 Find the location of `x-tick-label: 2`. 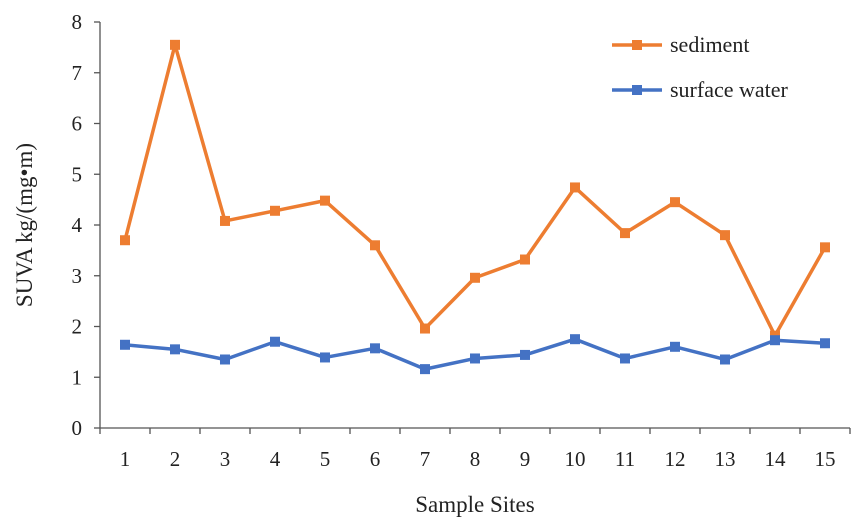

x-tick-label: 2 is located at coordinates (175, 459).